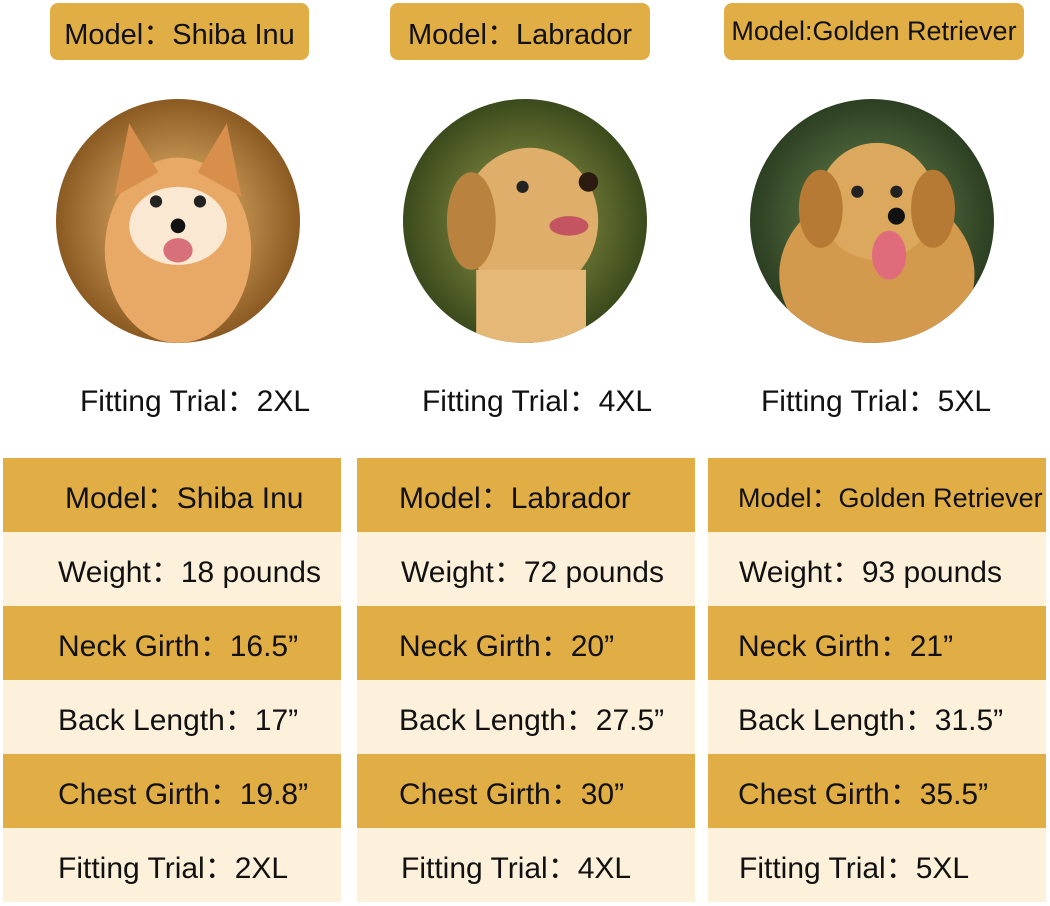 The image size is (1050, 906). What do you see at coordinates (526, 495) in the screenshot?
I see `table-model: Model：Labrador` at bounding box center [526, 495].